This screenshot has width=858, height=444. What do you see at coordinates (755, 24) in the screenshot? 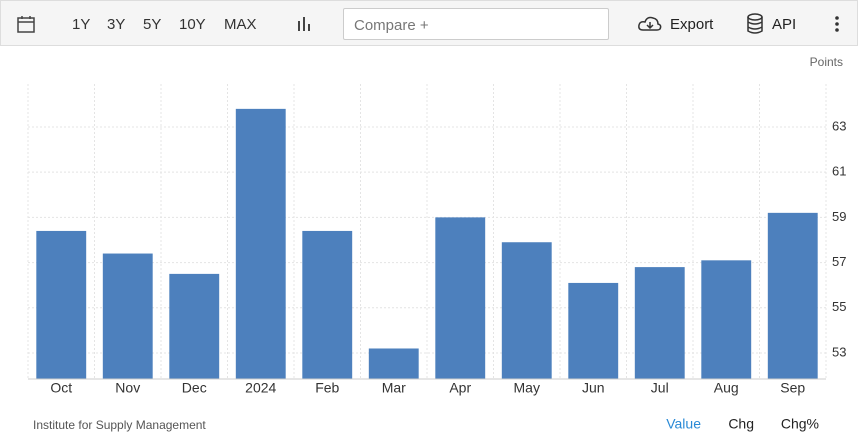
I see `api-icon` at bounding box center [755, 24].